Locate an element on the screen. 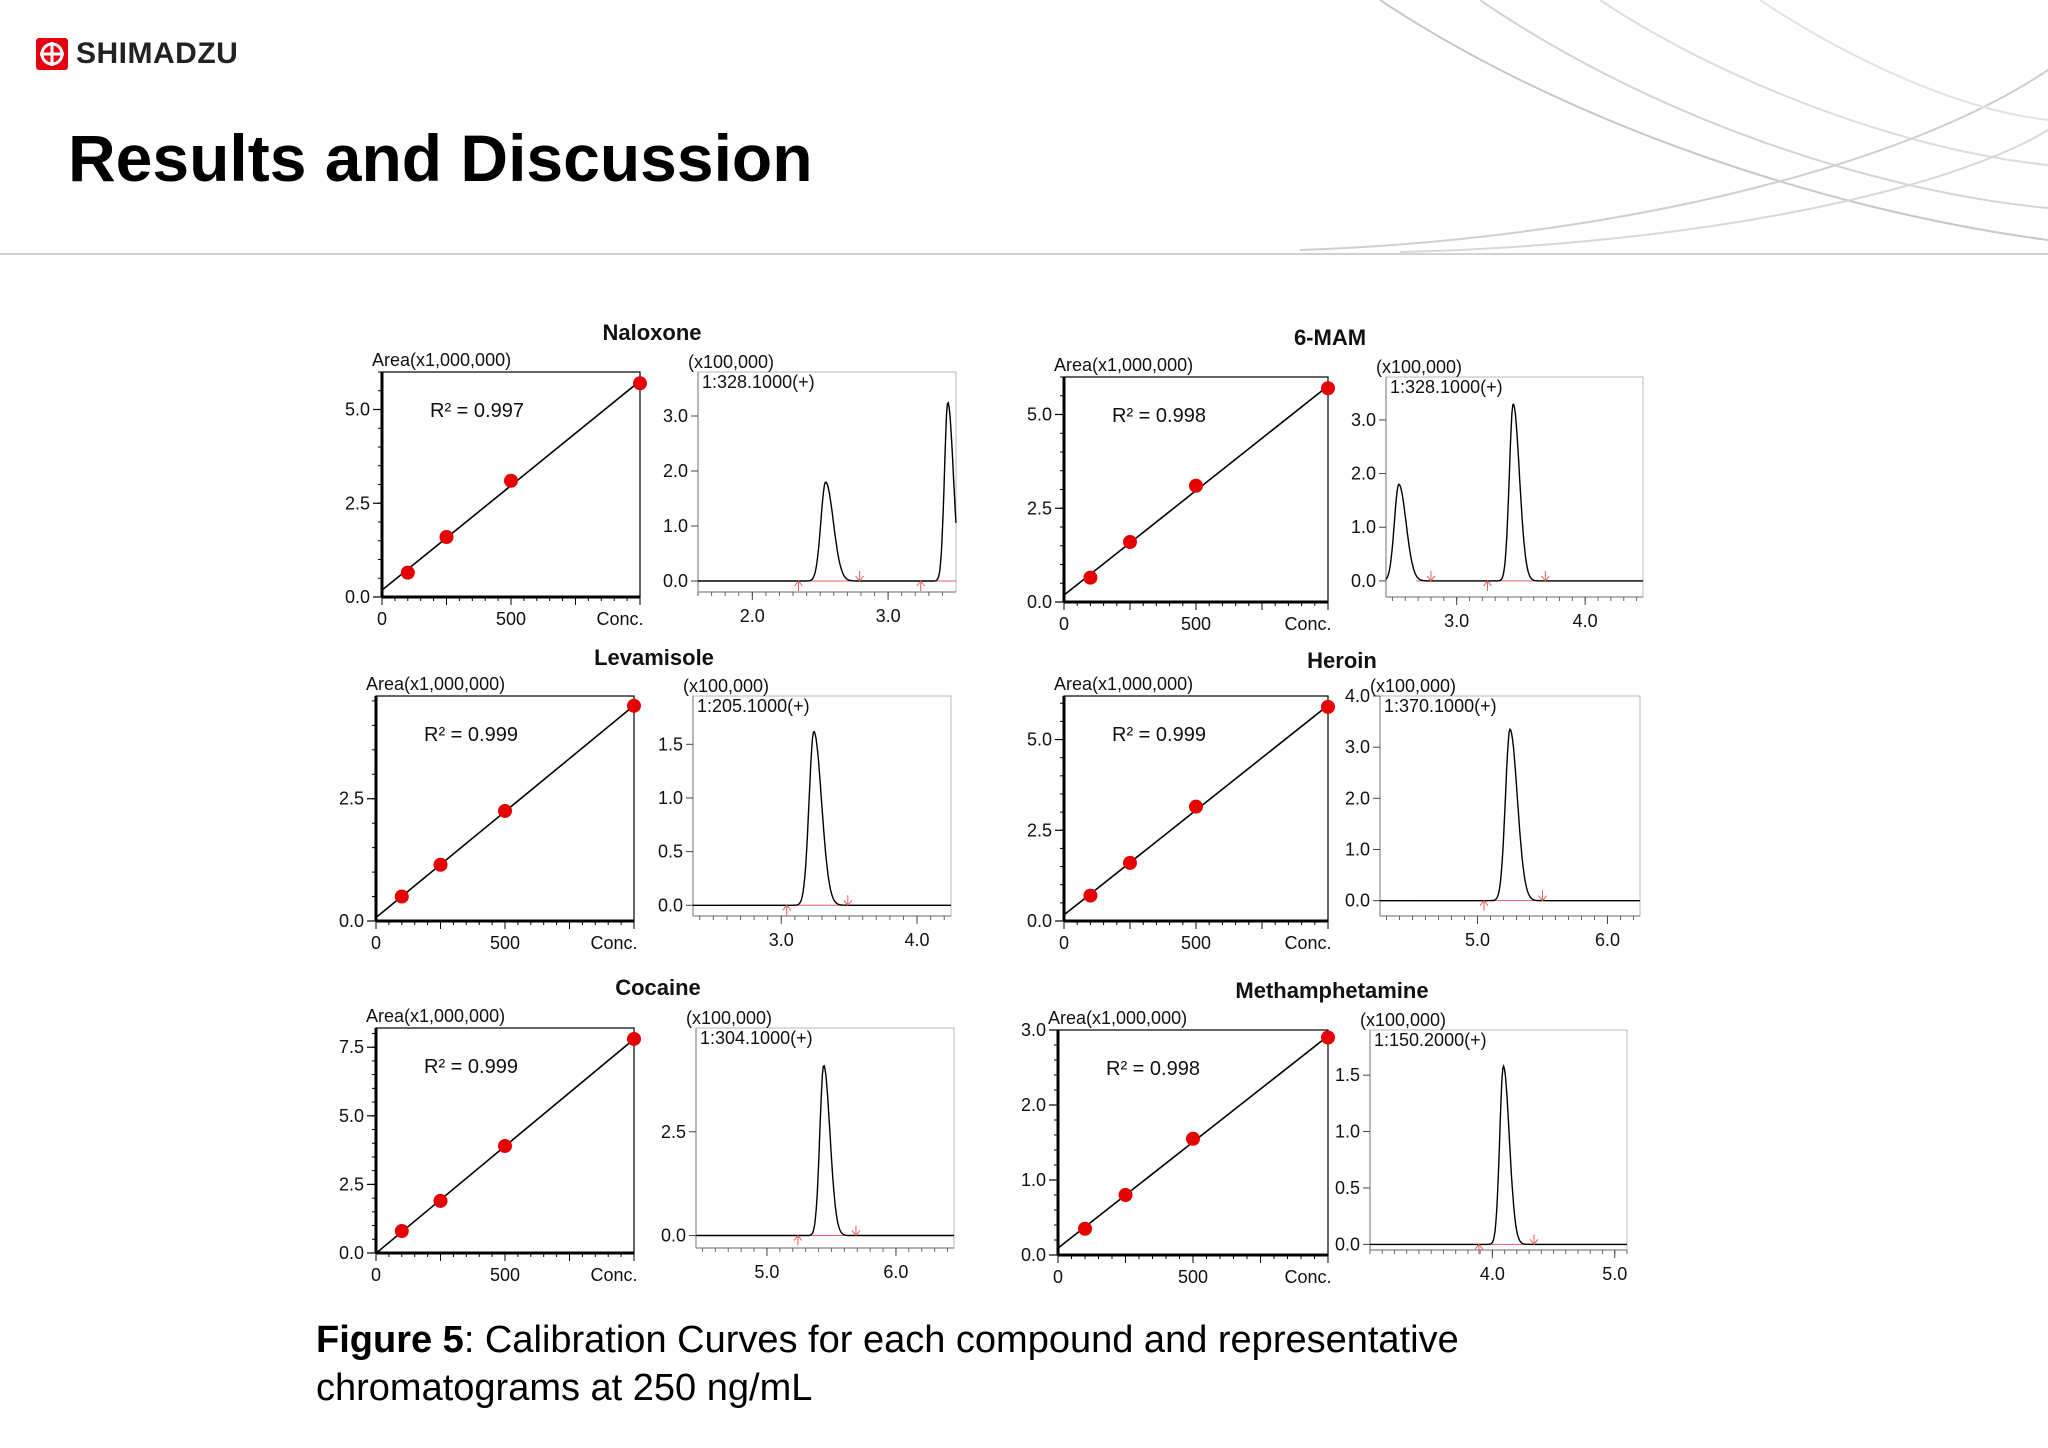 The width and height of the screenshot is (2048, 1448). x-tick-label: 2.0 is located at coordinates (752, 616).